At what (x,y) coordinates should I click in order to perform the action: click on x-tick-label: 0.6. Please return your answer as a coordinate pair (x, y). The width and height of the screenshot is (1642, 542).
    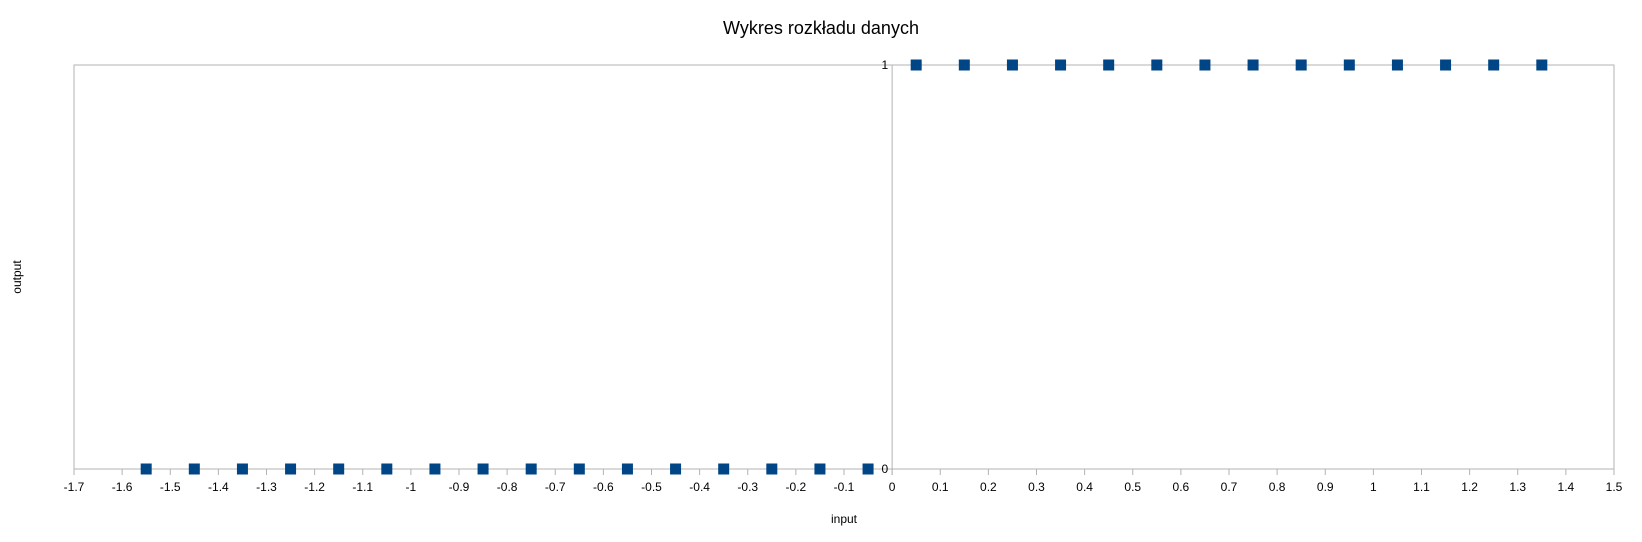
    Looking at the image, I should click on (1181, 487).